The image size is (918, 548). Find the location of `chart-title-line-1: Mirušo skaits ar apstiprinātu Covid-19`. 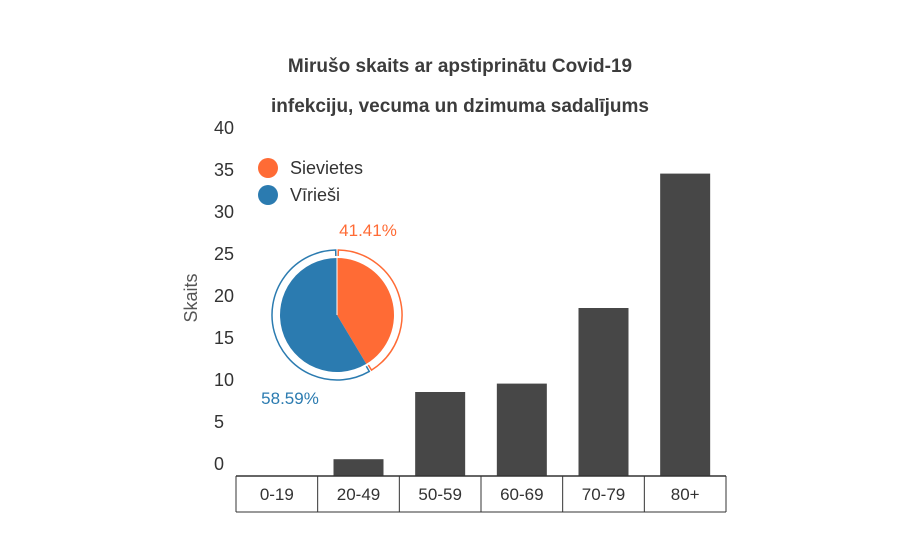

chart-title-line-1: Mirušo skaits ar apstiprinātu Covid-19 is located at coordinates (460, 66).